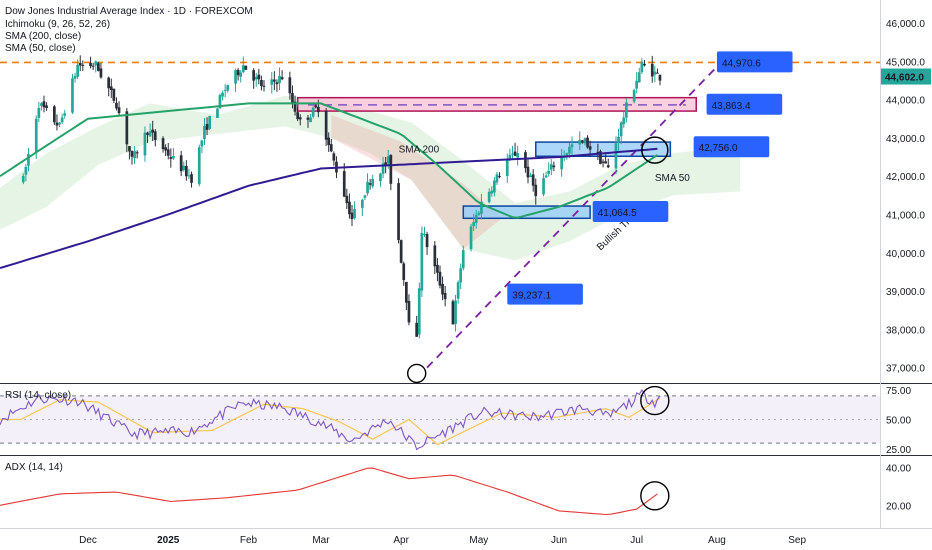  I want to click on low-circle, so click(417, 373).